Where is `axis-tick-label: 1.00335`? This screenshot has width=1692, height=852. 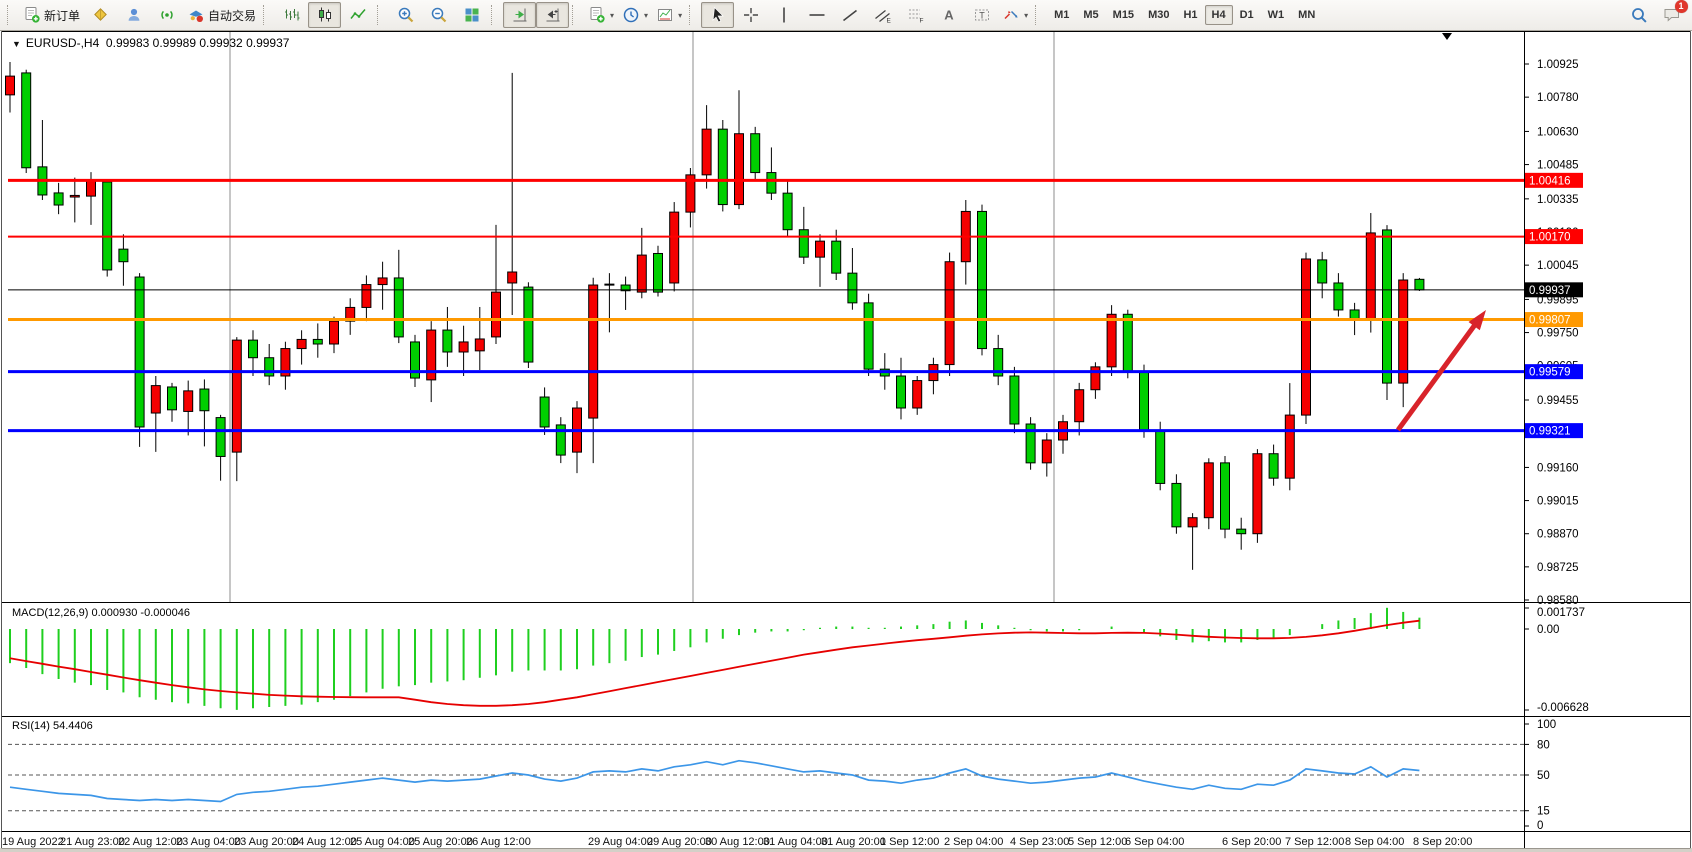 axis-tick-label: 1.00335 is located at coordinates (1558, 200).